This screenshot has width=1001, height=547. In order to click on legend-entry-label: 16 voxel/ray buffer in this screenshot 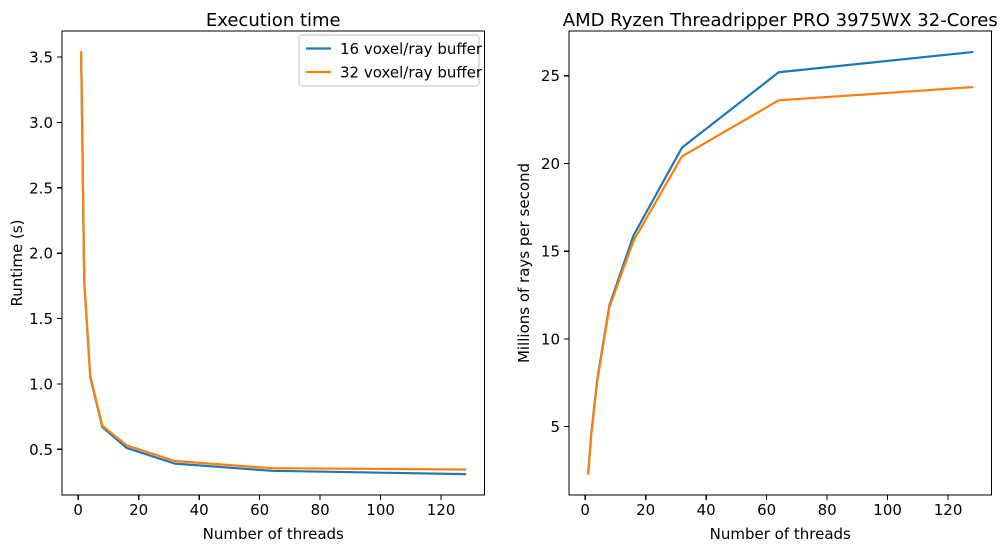, I will do `click(411, 49)`.